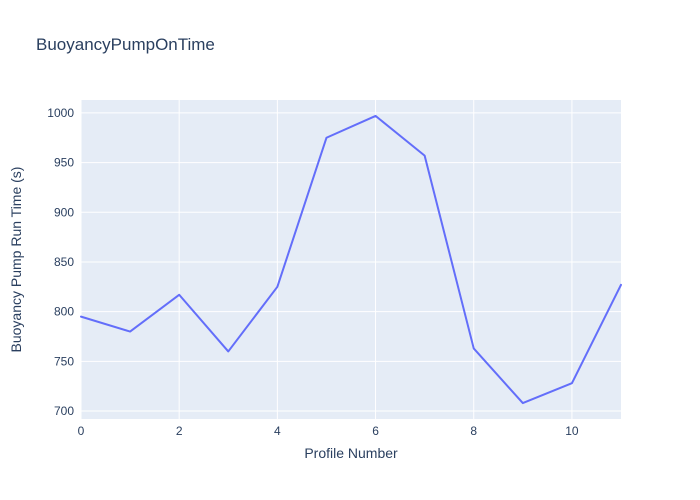 This screenshot has height=500, width=700. What do you see at coordinates (64, 262) in the screenshot?
I see `y-tick-label: 850` at bounding box center [64, 262].